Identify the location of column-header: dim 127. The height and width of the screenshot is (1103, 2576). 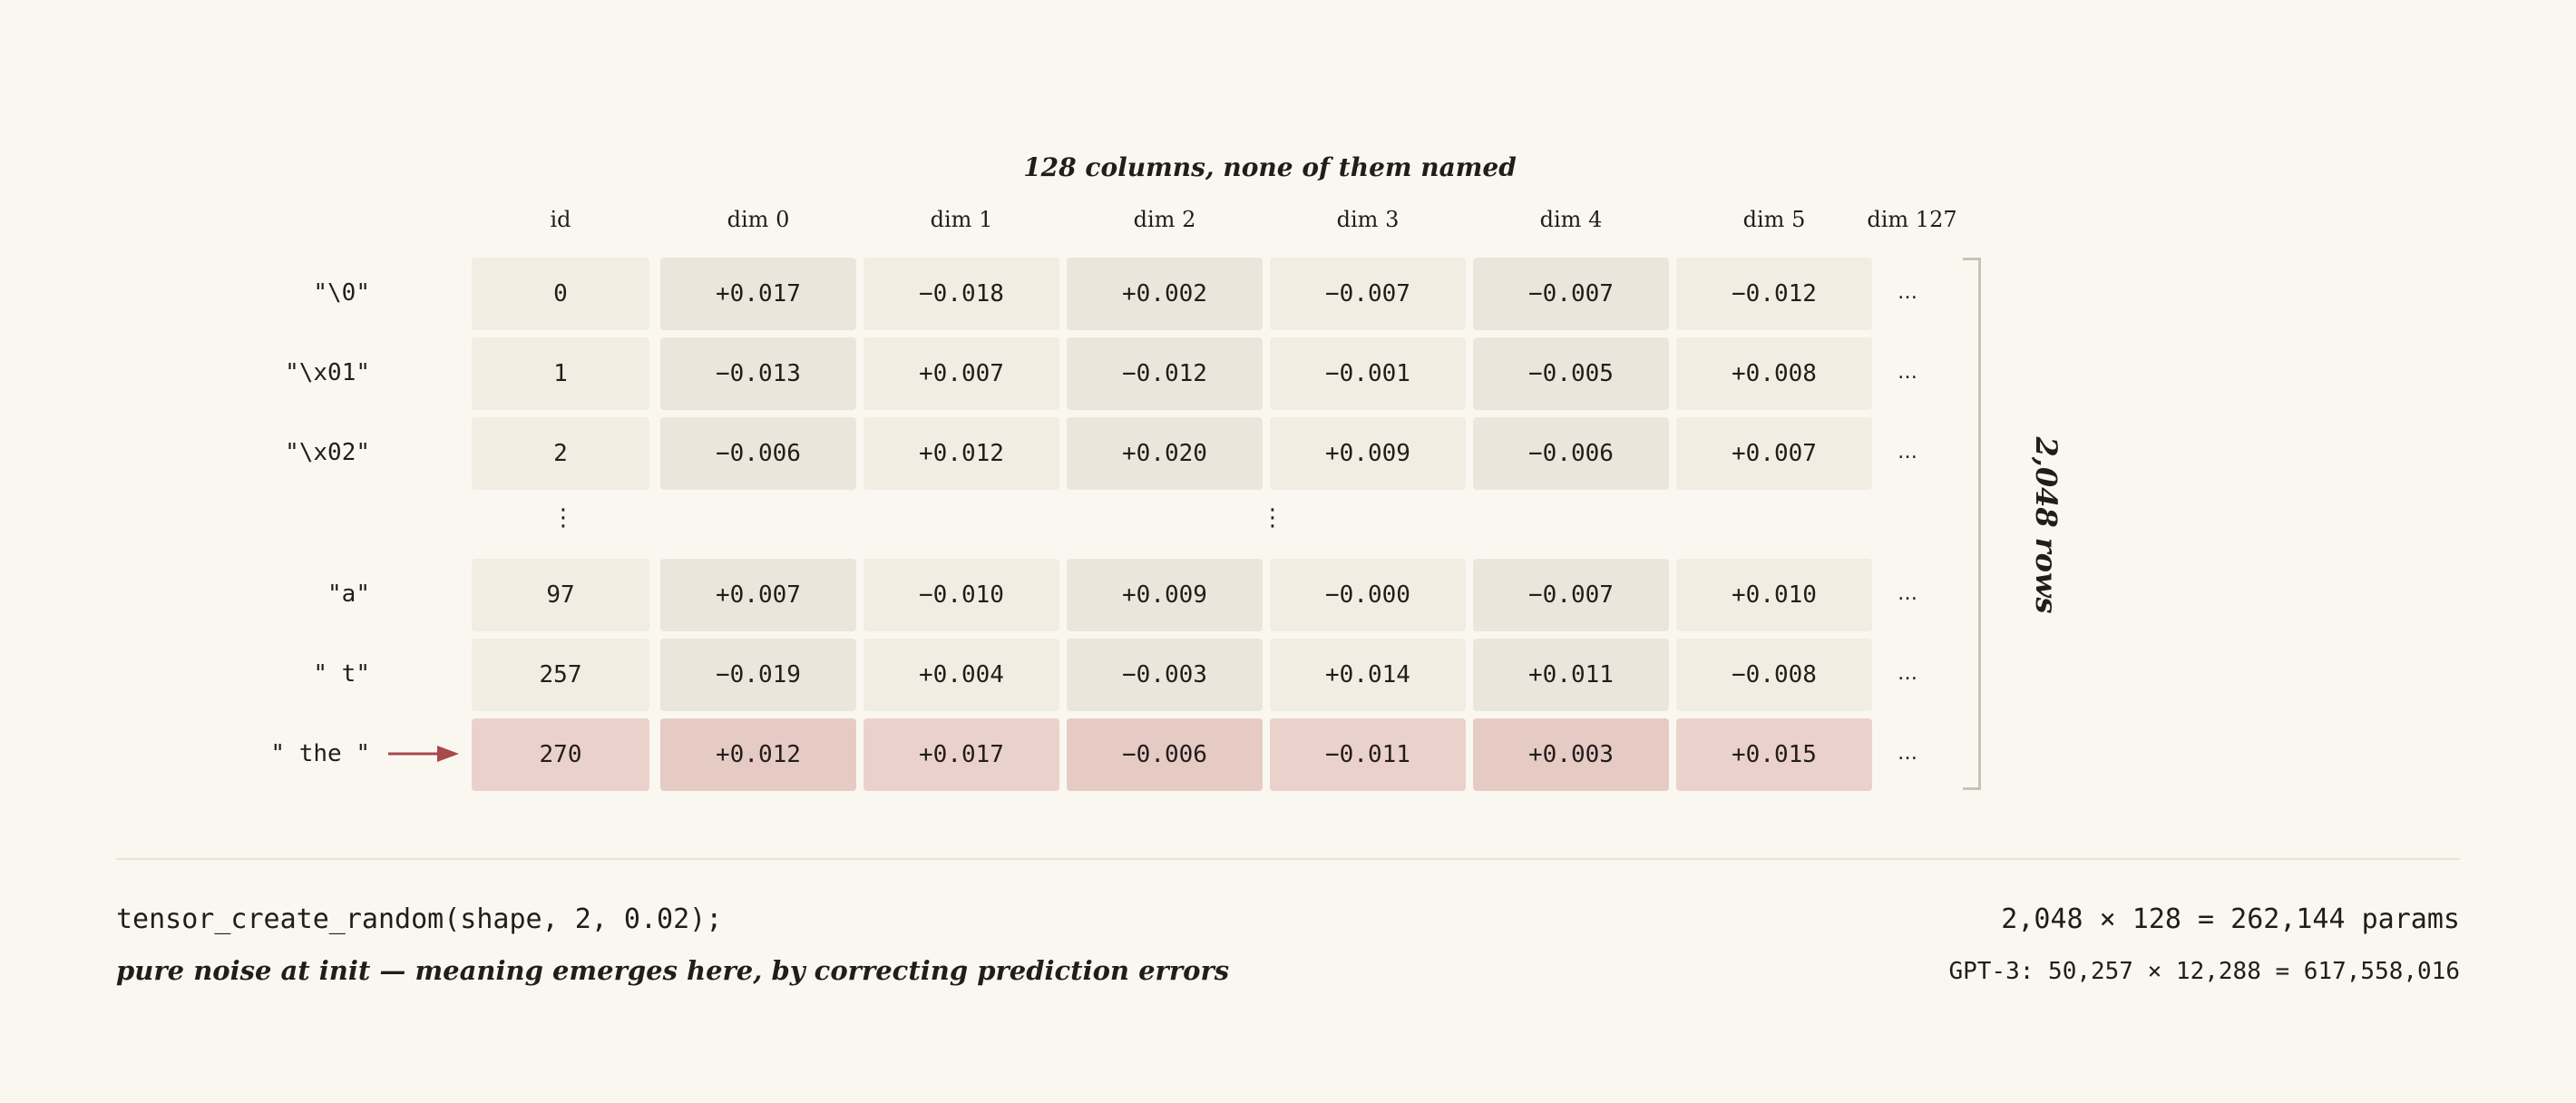
(1912, 219).